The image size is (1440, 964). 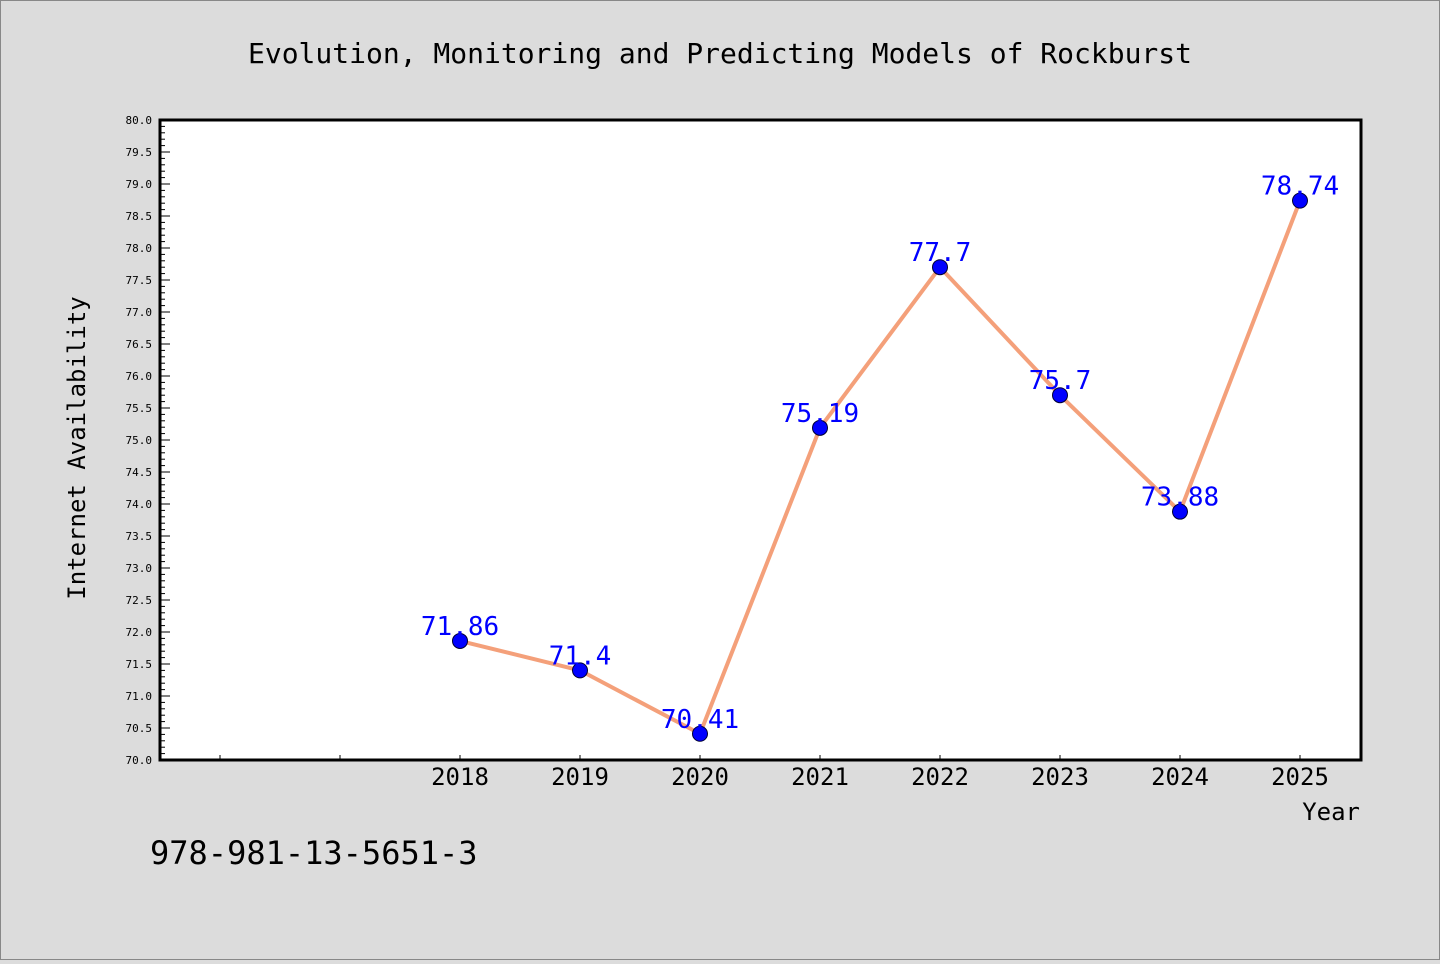 I want to click on y-tick-label: 73.0, so click(x=139, y=568).